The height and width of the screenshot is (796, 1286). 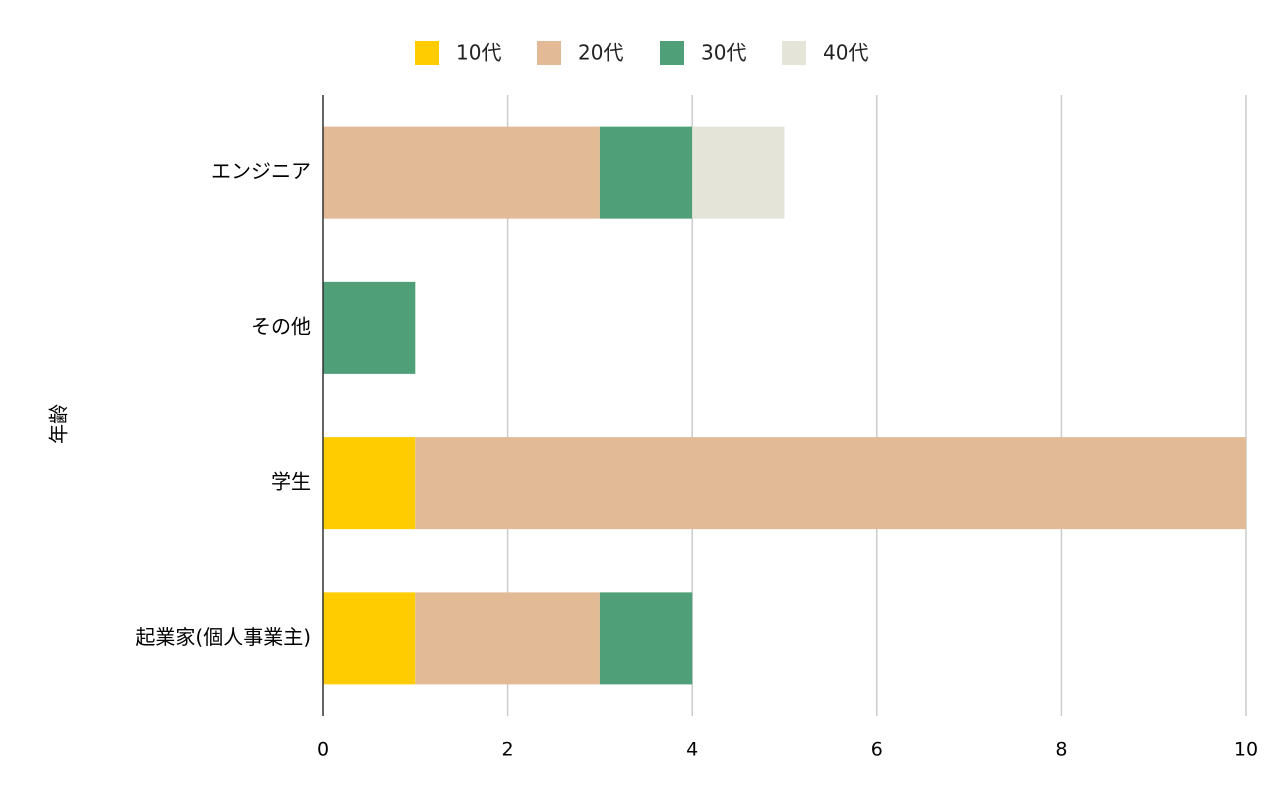 I want to click on legend-label: 30代, so click(x=723, y=53).